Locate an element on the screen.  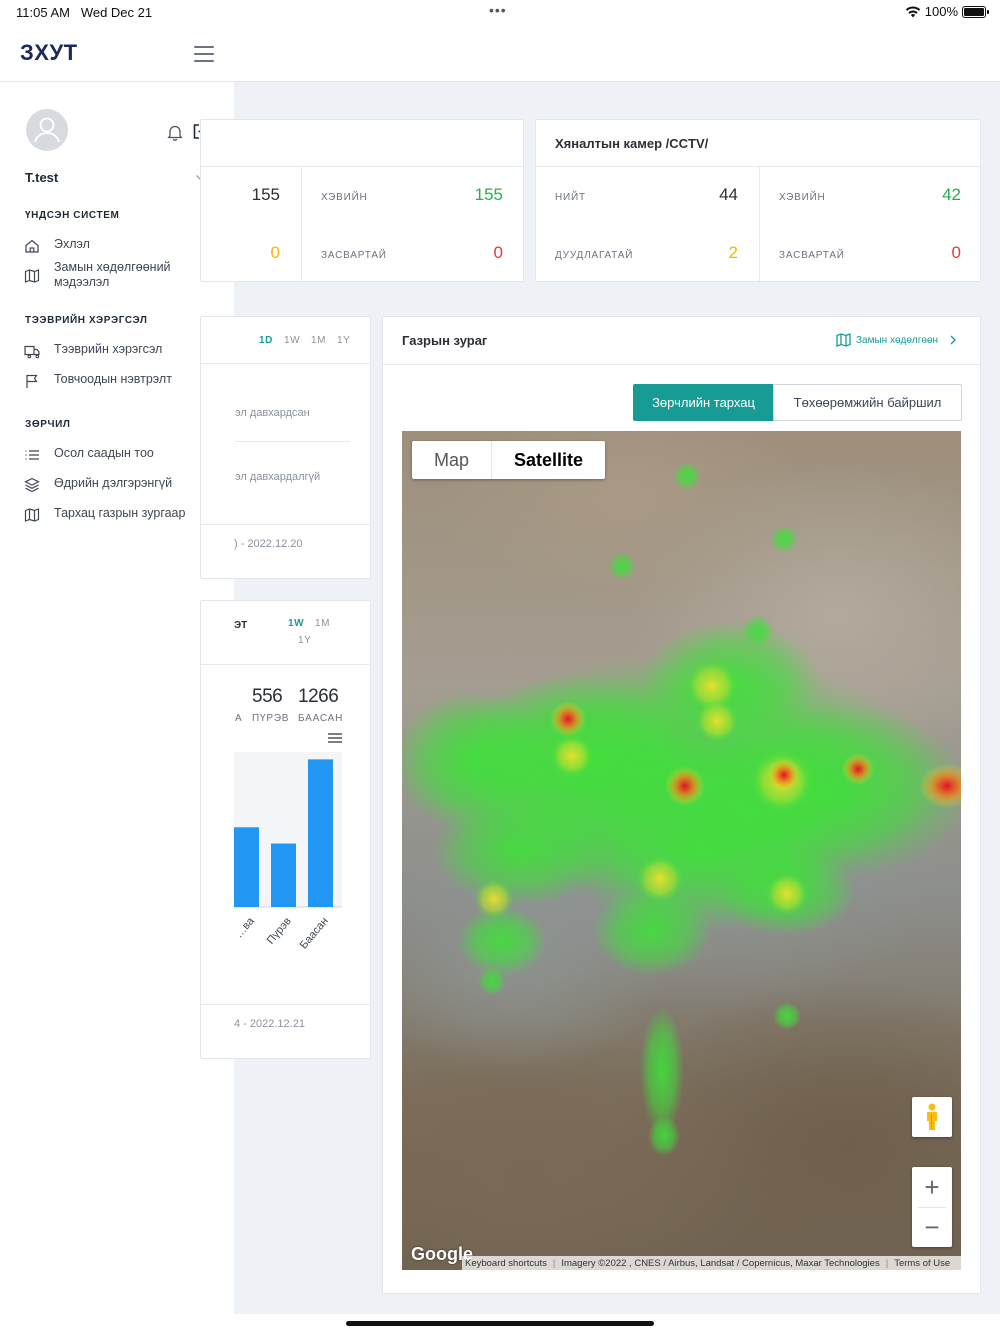
app-logo: ЗХУТ is located at coordinates (49, 52).